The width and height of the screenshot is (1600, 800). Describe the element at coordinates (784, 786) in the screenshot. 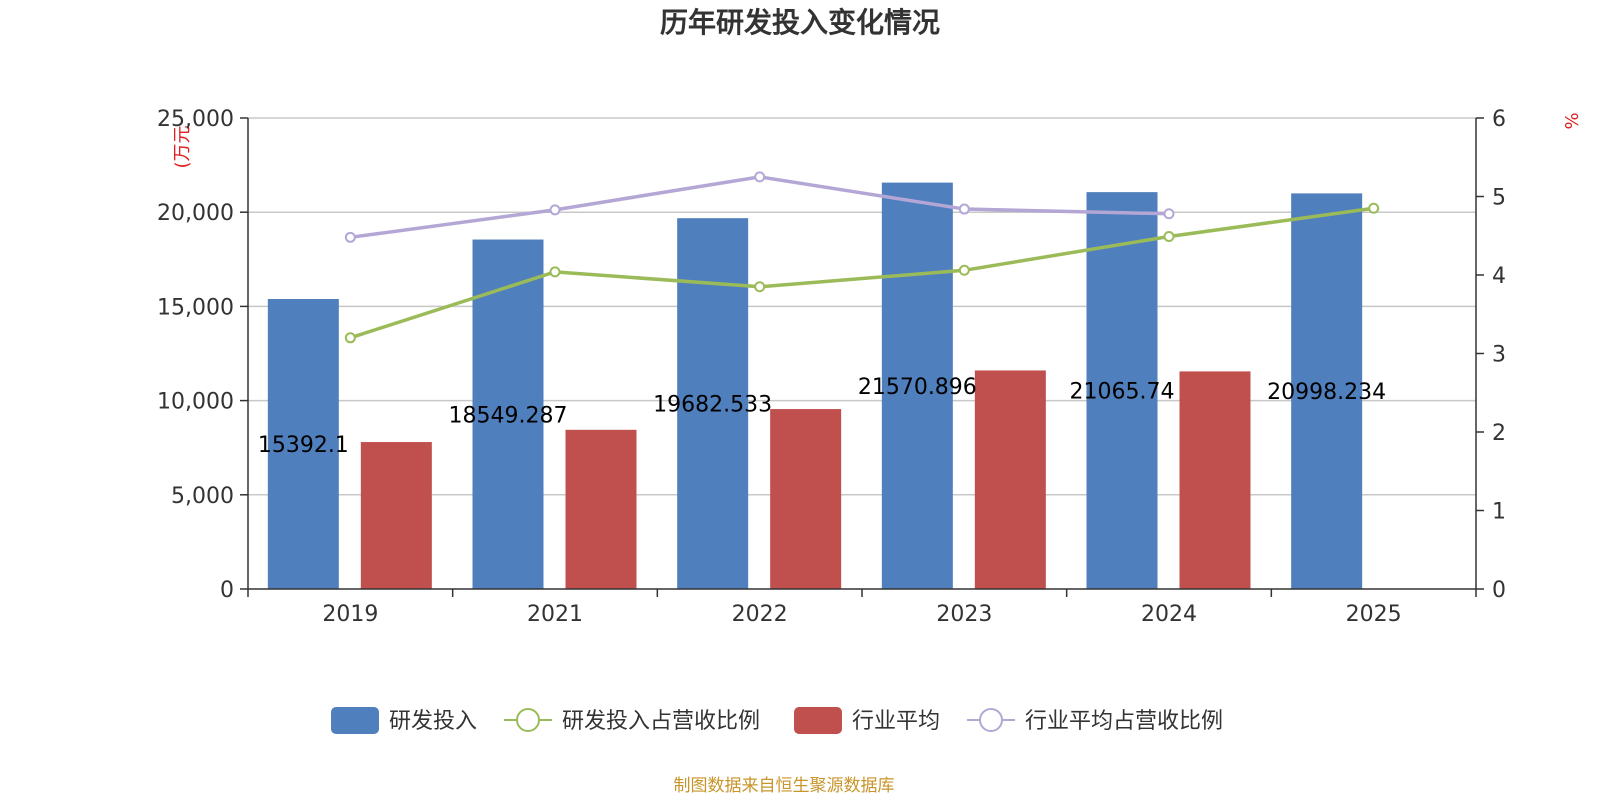

I see `source-note: 制图数据来自恒生聚源数据库` at that location.